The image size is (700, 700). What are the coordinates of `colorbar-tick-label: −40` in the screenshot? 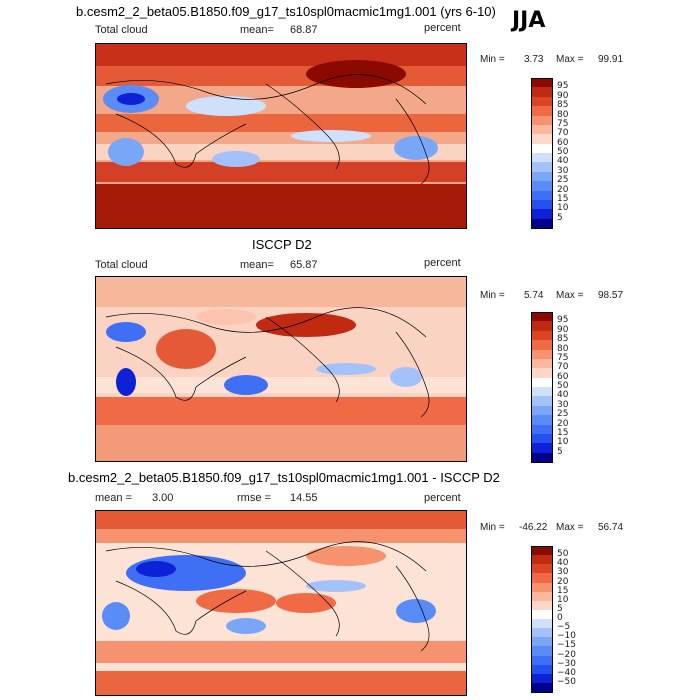 It's located at (566, 672).